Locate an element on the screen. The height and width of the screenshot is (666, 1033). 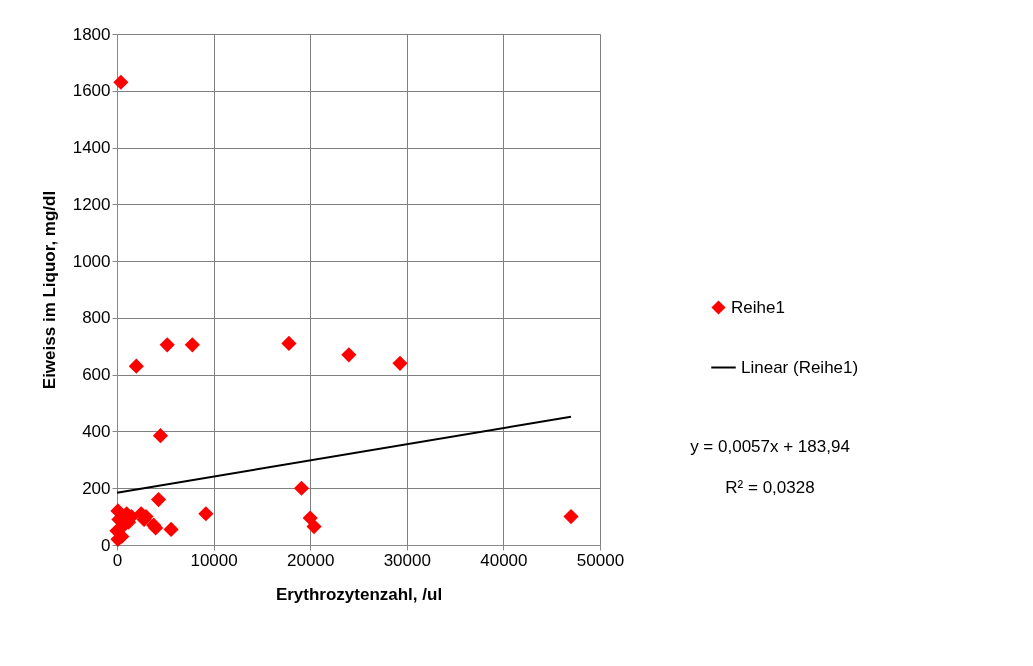
y-tick-label: 600 is located at coordinates (96, 375).